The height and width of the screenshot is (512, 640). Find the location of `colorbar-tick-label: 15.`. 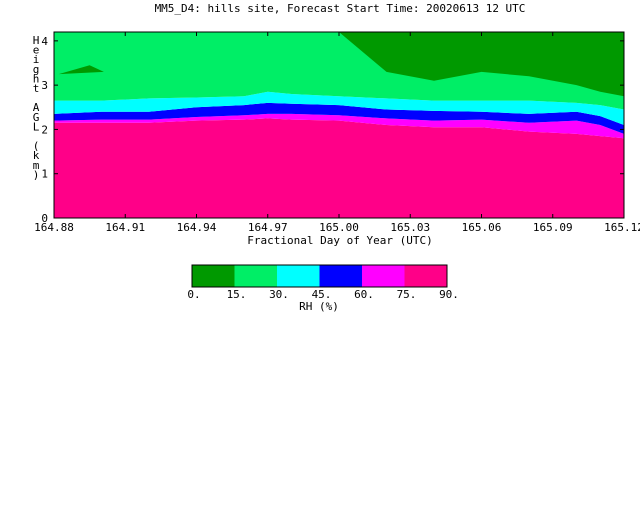

colorbar-tick-label: 15. is located at coordinates (237, 294).